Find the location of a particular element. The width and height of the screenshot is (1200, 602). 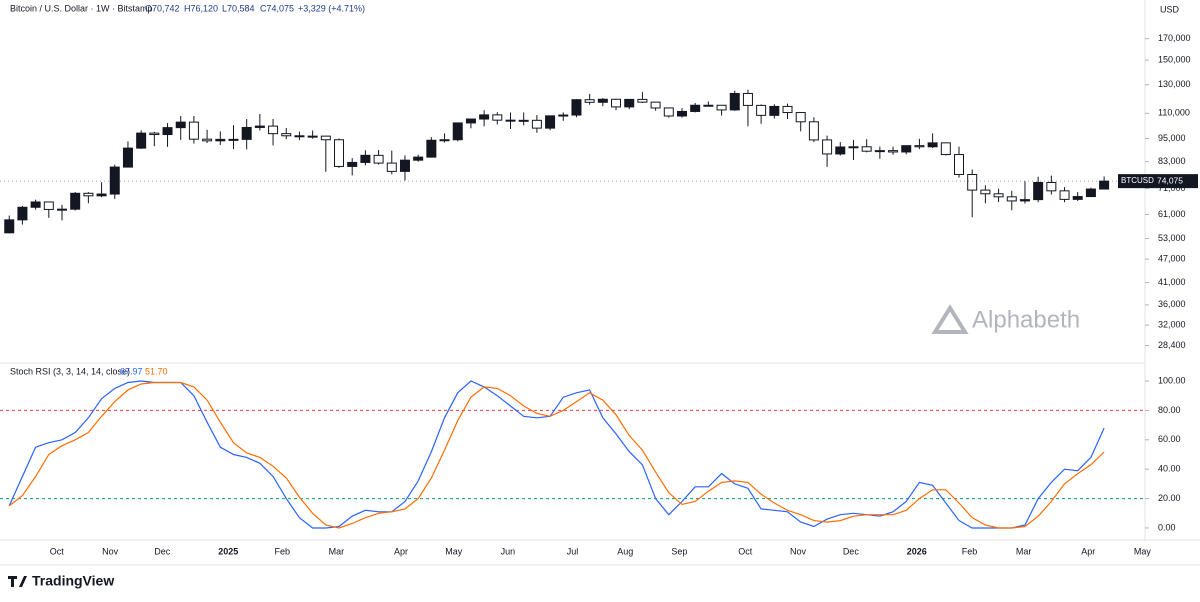

y-tick-label: 20.00 is located at coordinates (1169, 498).